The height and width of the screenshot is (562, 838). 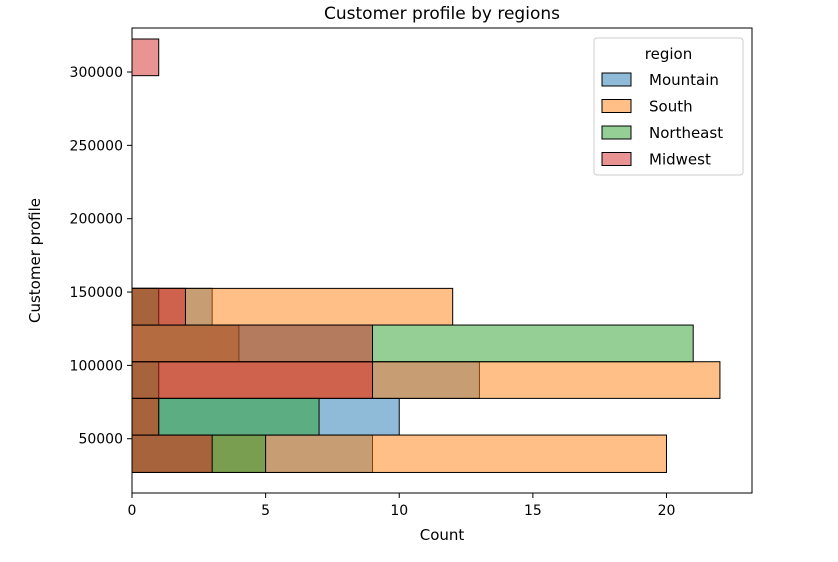 What do you see at coordinates (616, 159) in the screenshot?
I see `legend-swatch-midwest` at bounding box center [616, 159].